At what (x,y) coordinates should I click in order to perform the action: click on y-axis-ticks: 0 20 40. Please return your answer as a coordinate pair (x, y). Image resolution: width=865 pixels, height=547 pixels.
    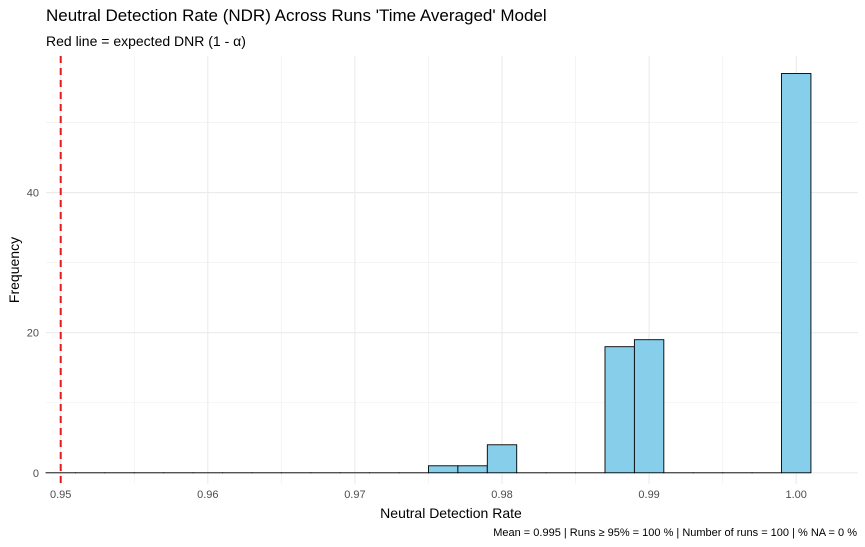
    Looking at the image, I should click on (33, 334).